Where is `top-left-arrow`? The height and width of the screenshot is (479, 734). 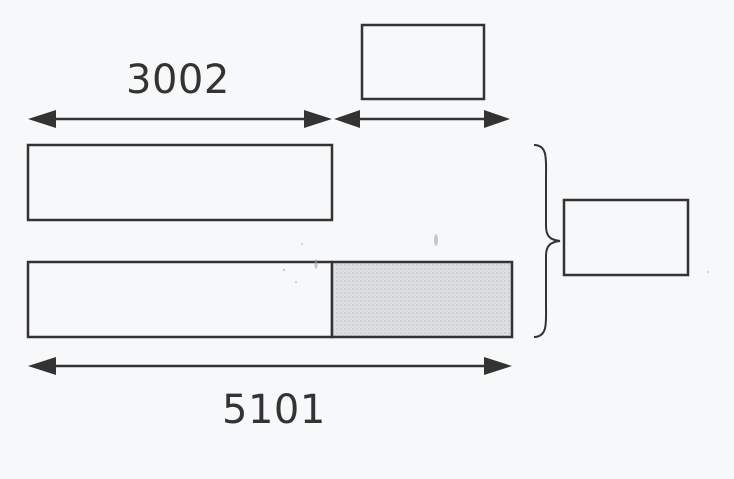
top-left-arrow is located at coordinates (180, 119).